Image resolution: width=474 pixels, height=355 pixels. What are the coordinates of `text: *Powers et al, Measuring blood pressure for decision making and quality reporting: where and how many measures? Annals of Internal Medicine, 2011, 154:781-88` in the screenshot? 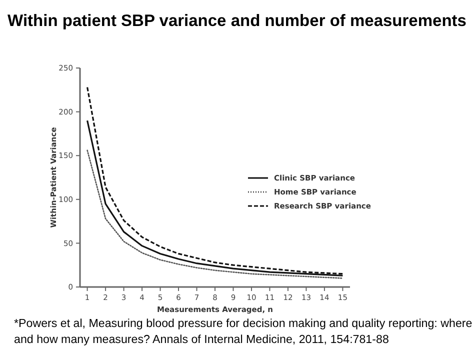 It's located at (243, 331).